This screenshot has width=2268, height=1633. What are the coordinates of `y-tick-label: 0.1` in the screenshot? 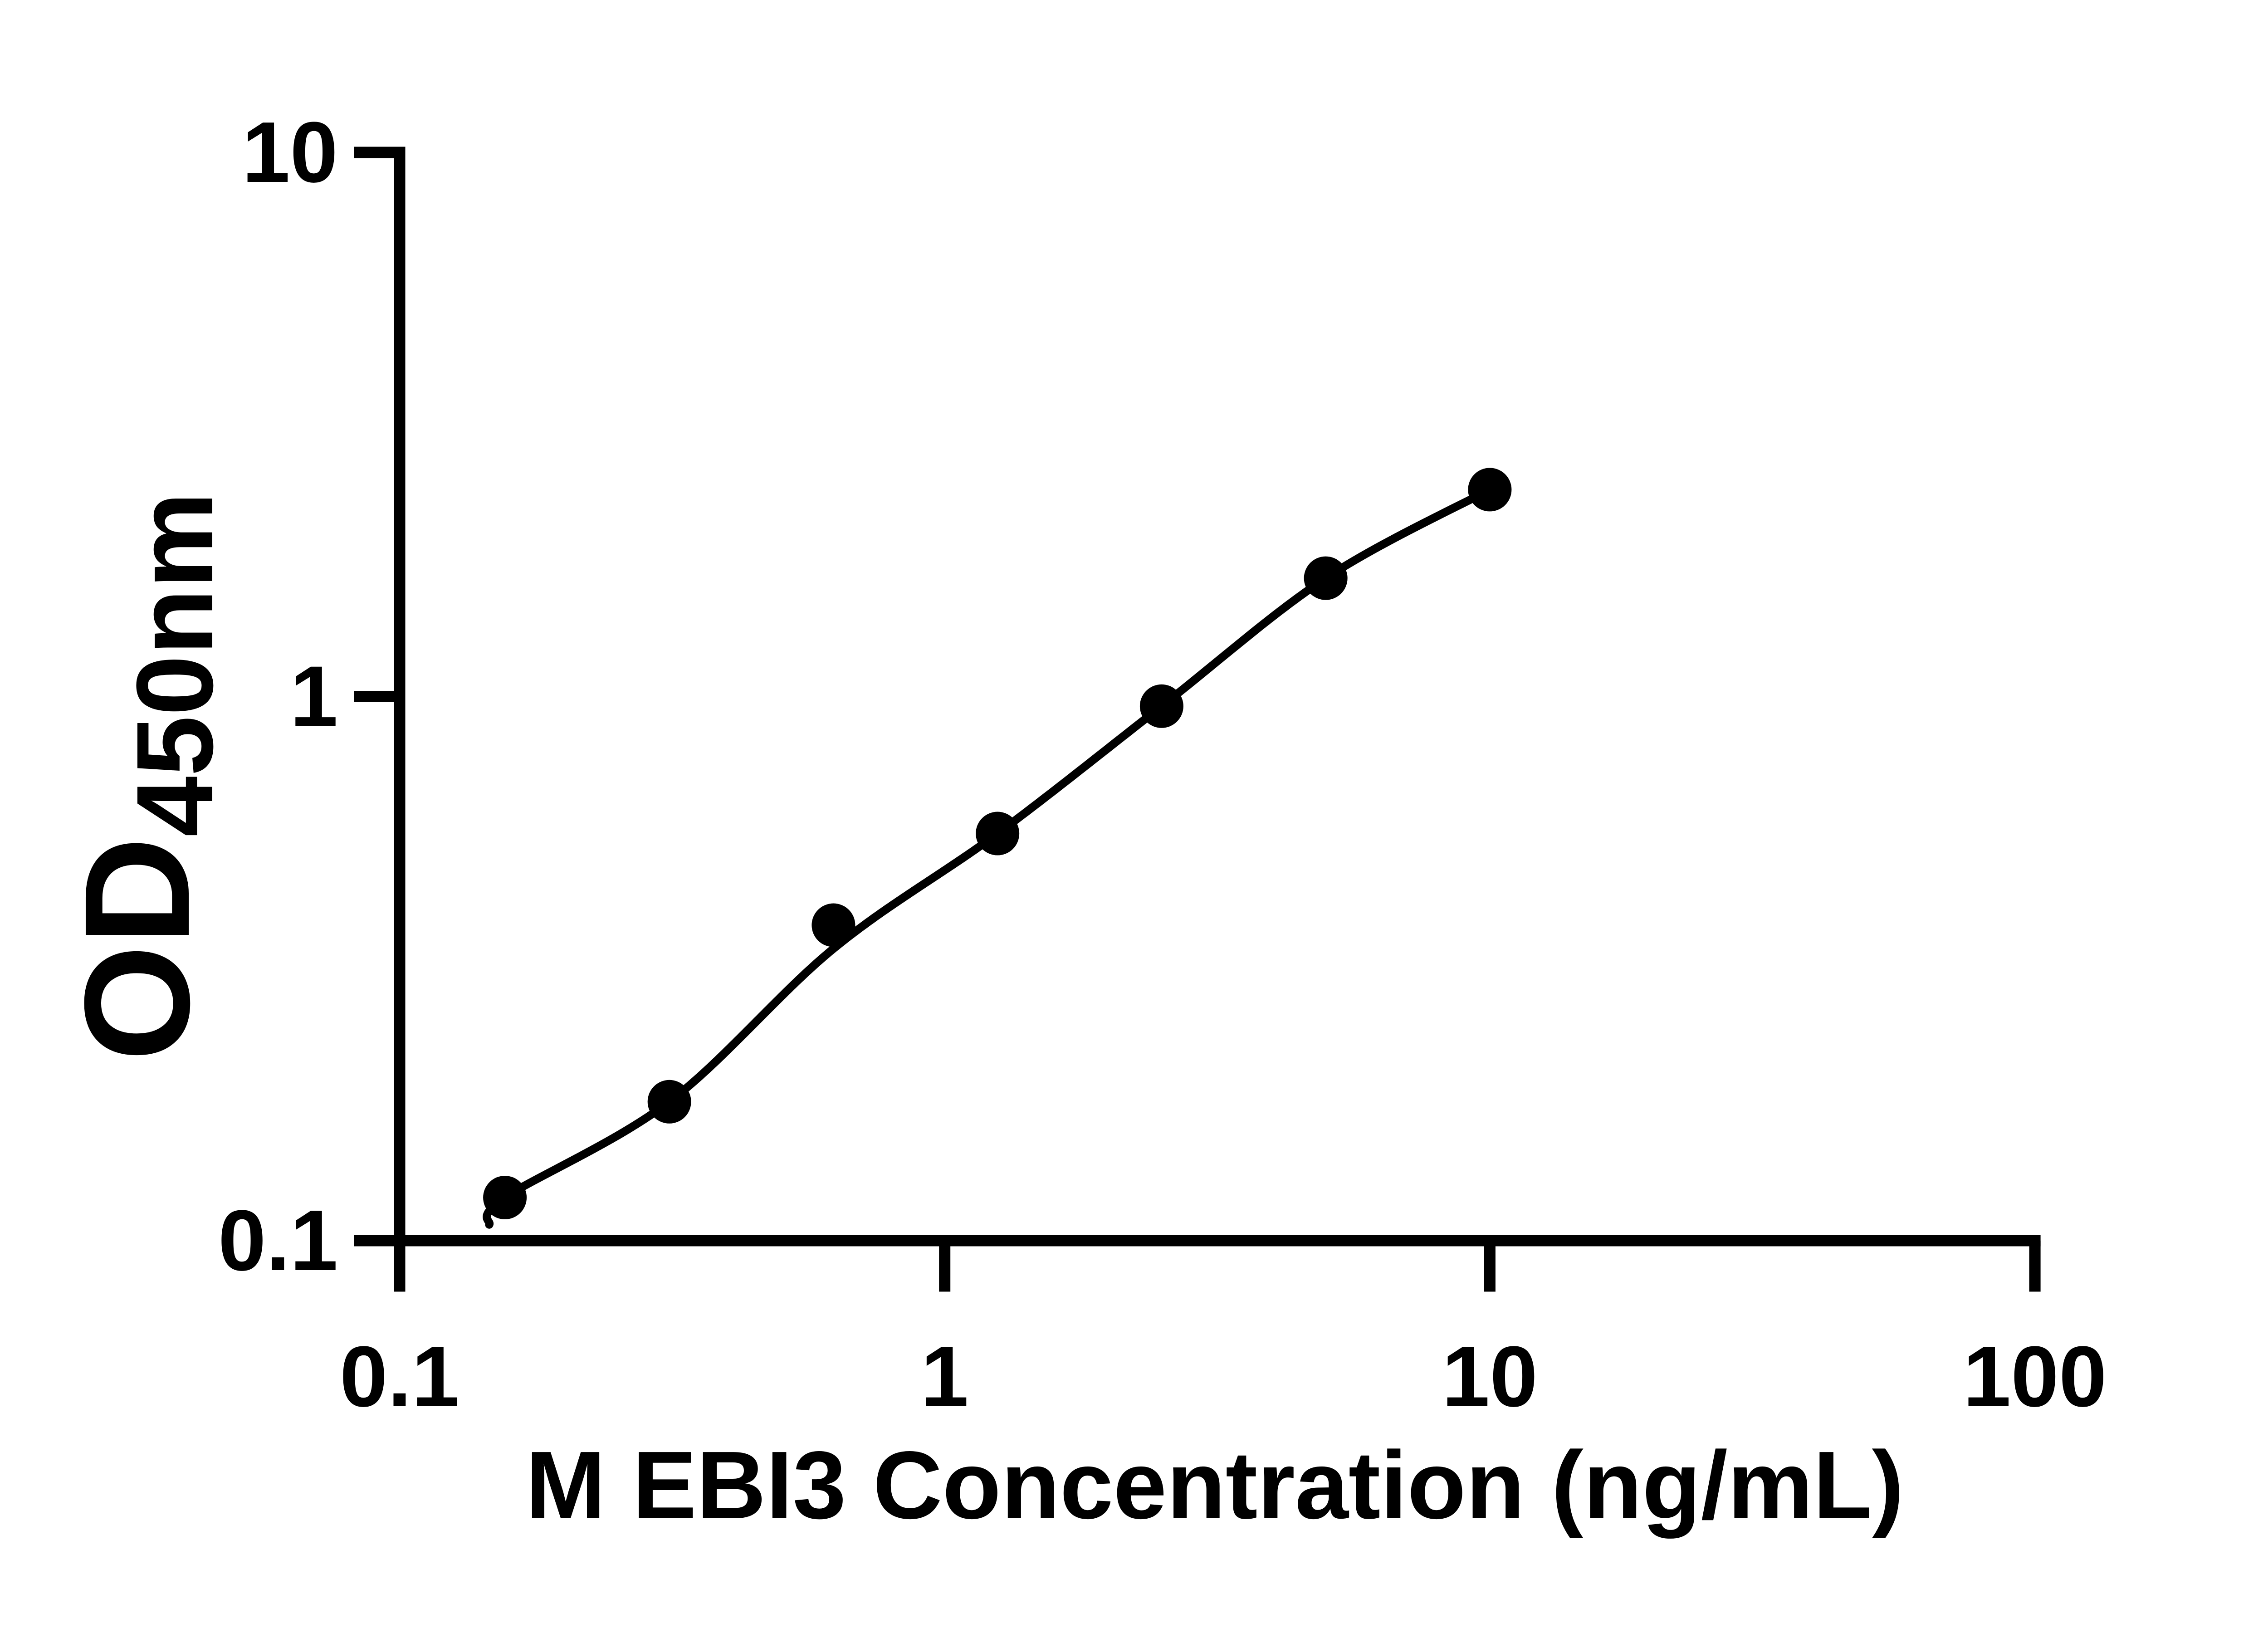 It's located at (278, 1241).